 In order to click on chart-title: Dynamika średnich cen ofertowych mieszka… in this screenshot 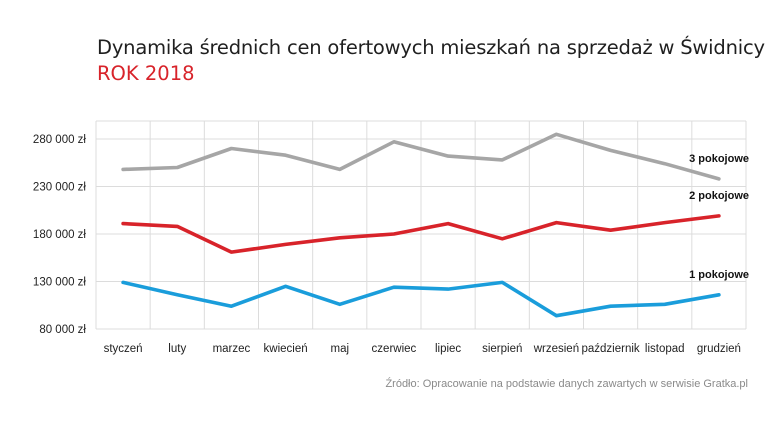, I will do `click(431, 47)`.